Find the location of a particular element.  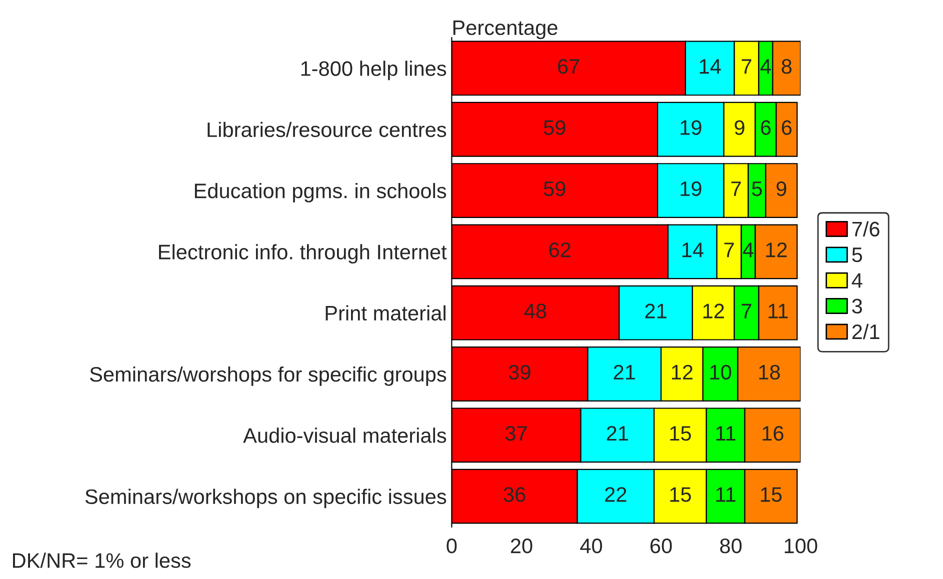

legend-label: 2/1 is located at coordinates (866, 332).